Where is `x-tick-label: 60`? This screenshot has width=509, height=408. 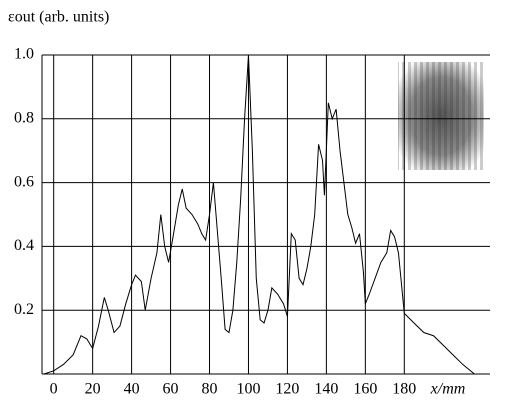 x-tick-label: 60 is located at coordinates (171, 389).